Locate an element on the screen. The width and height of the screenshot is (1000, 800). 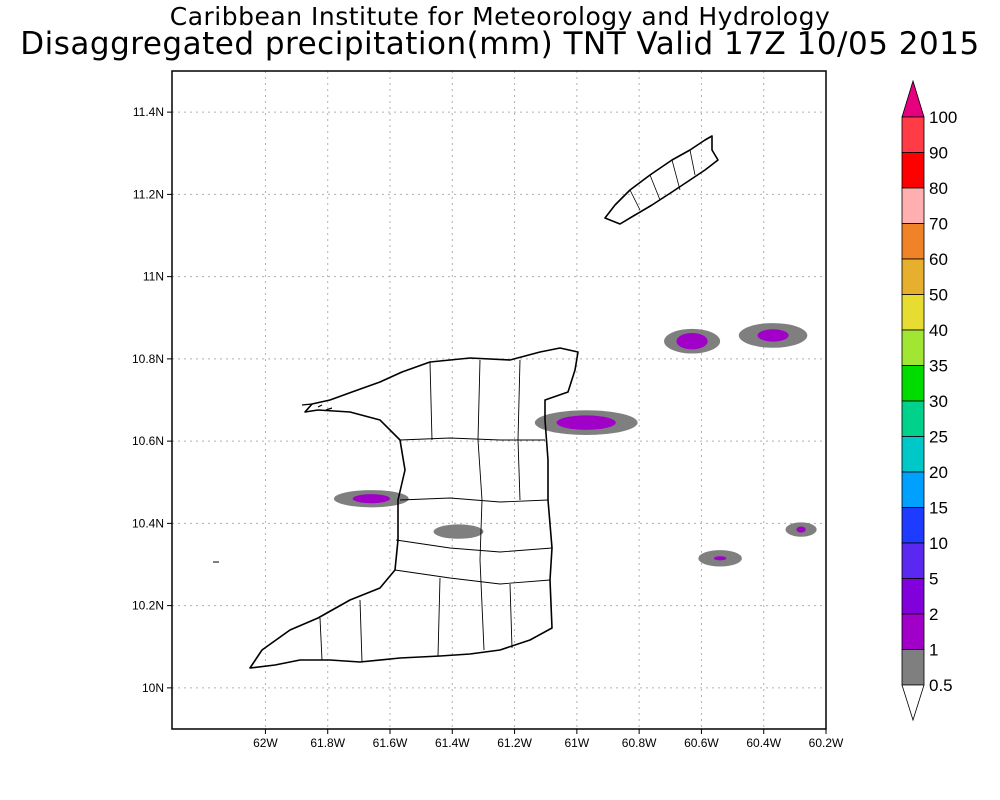
x-tick-label: 61.4W is located at coordinates (452, 743).